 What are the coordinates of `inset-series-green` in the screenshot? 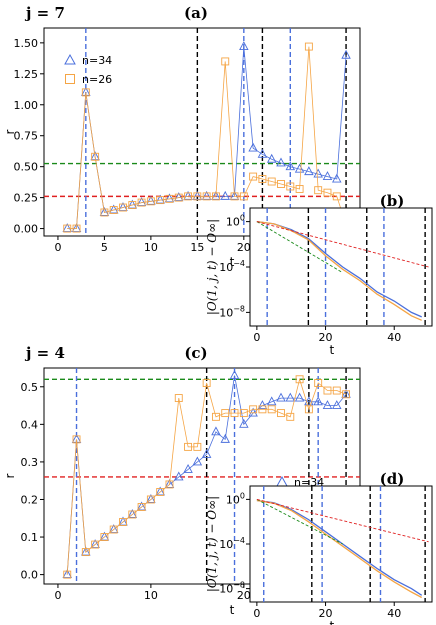 It's located at (299, 247).